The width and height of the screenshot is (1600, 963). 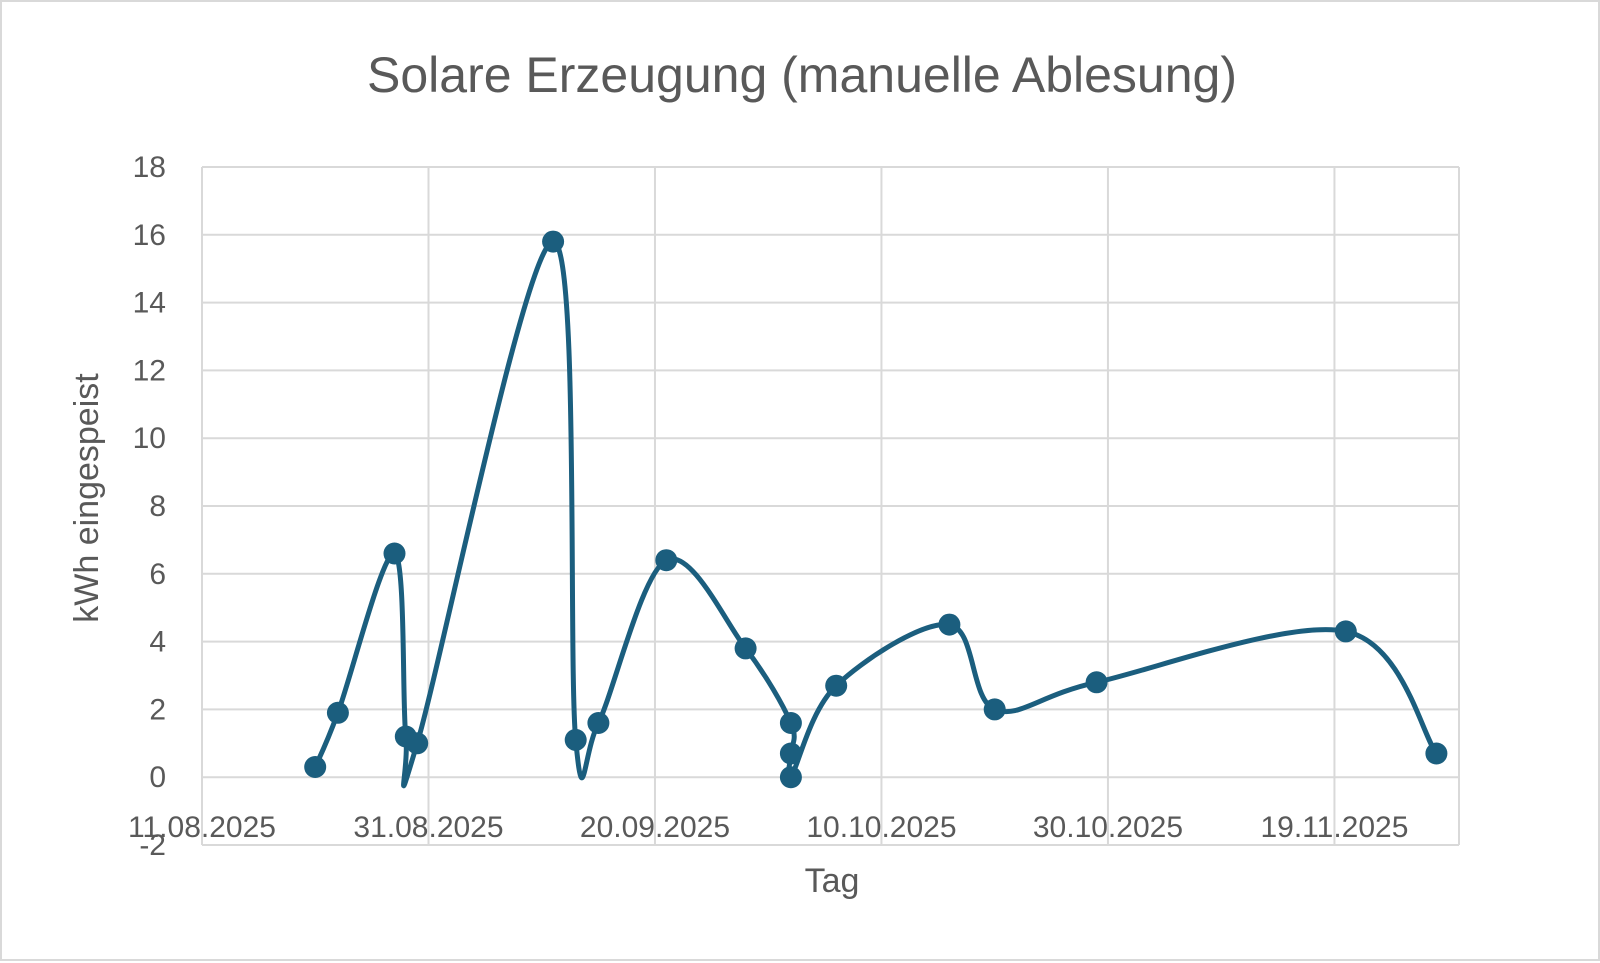 What do you see at coordinates (157, 506) in the screenshot?
I see `y-tick-label: 8` at bounding box center [157, 506].